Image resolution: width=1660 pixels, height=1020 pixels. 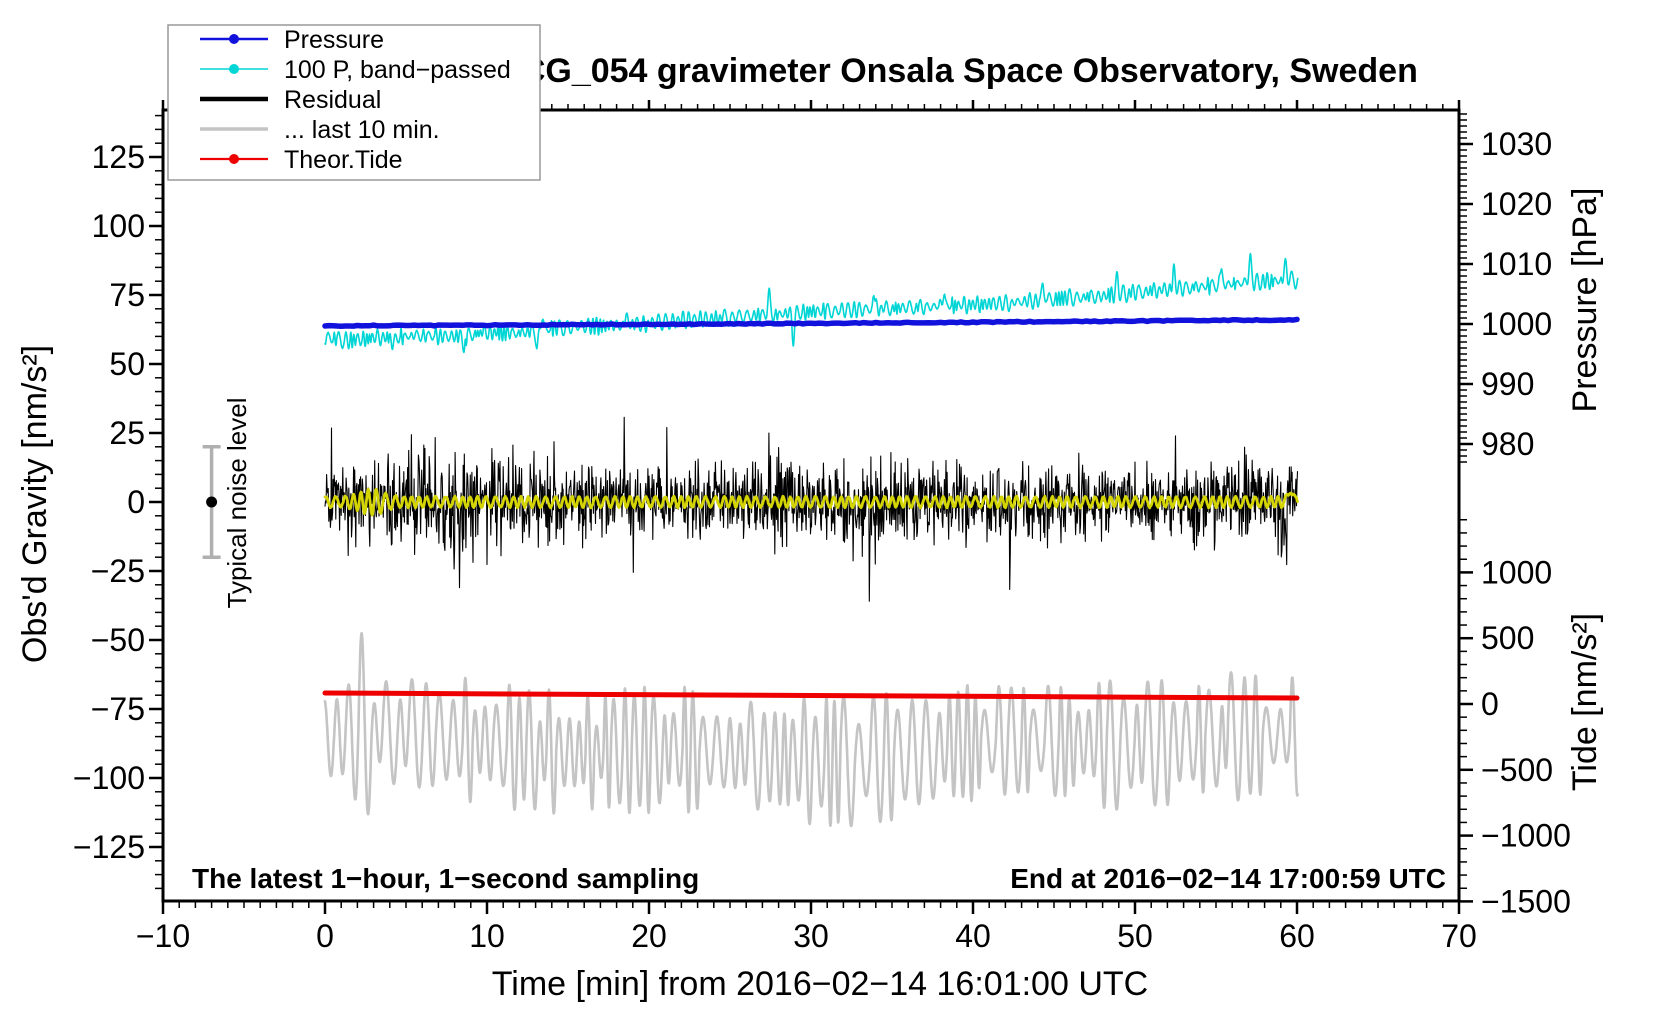 I want to click on end-time-note: End at 2016−02−14 17:00:59 UTC, so click(x=1228, y=878).